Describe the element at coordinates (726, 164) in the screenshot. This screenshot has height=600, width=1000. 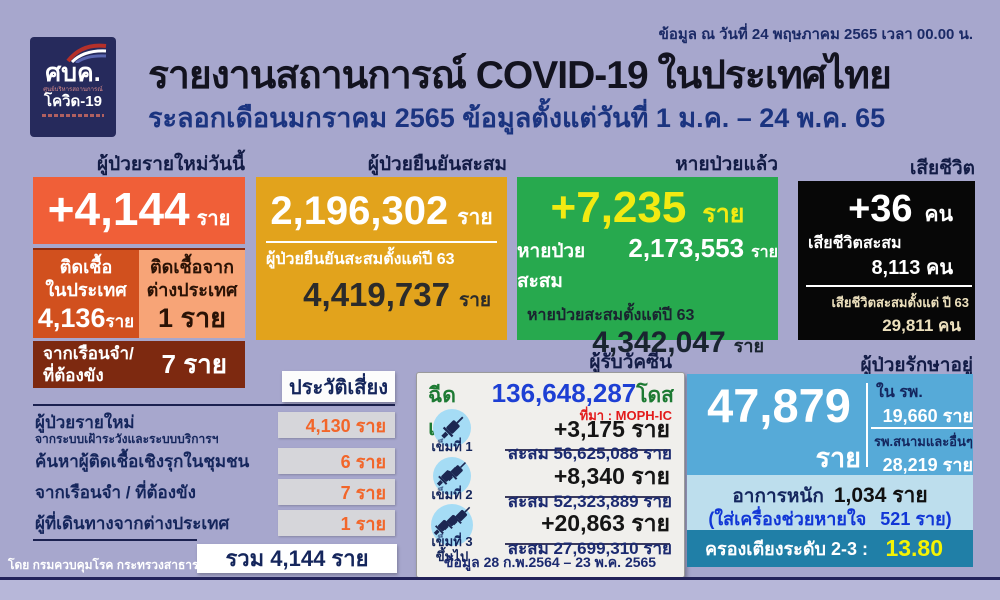
I see `recovered-header: หายป่วยแล้ว` at that location.